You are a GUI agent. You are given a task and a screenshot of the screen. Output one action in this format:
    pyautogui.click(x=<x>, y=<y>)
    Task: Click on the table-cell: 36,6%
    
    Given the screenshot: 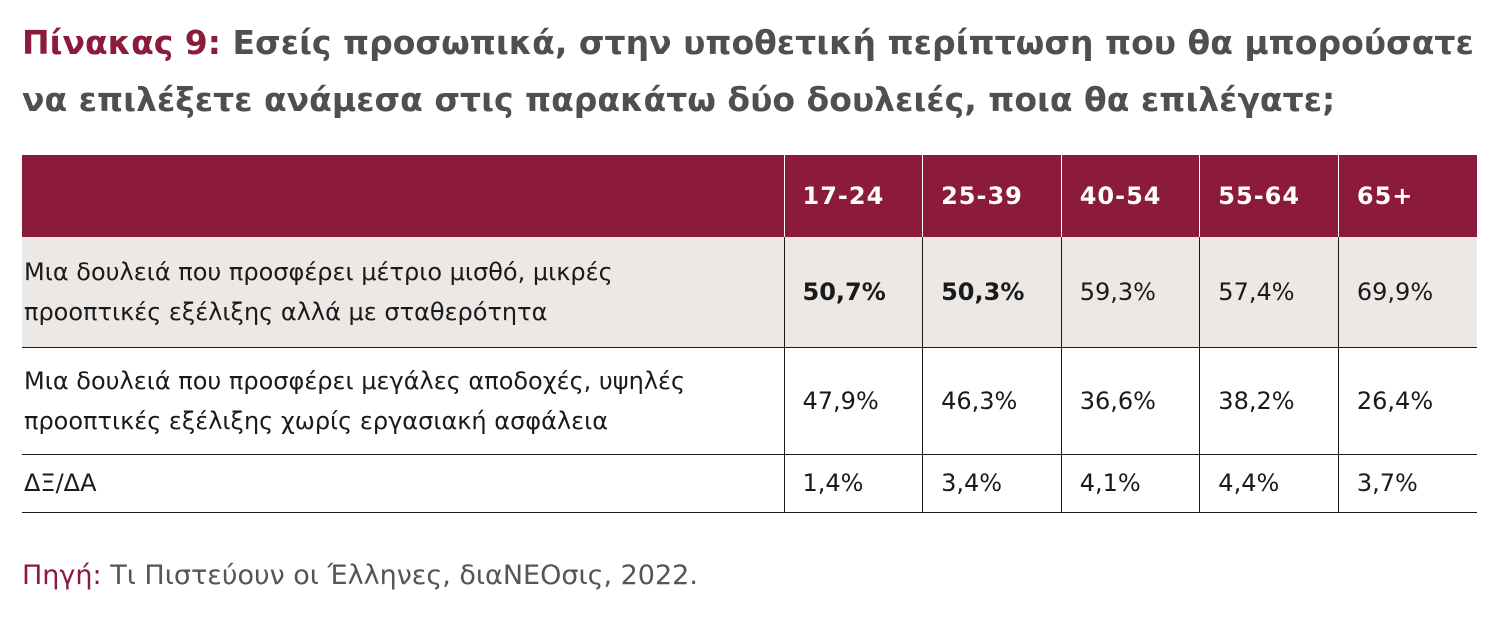 What is the action you would take?
    pyautogui.click(x=1130, y=401)
    